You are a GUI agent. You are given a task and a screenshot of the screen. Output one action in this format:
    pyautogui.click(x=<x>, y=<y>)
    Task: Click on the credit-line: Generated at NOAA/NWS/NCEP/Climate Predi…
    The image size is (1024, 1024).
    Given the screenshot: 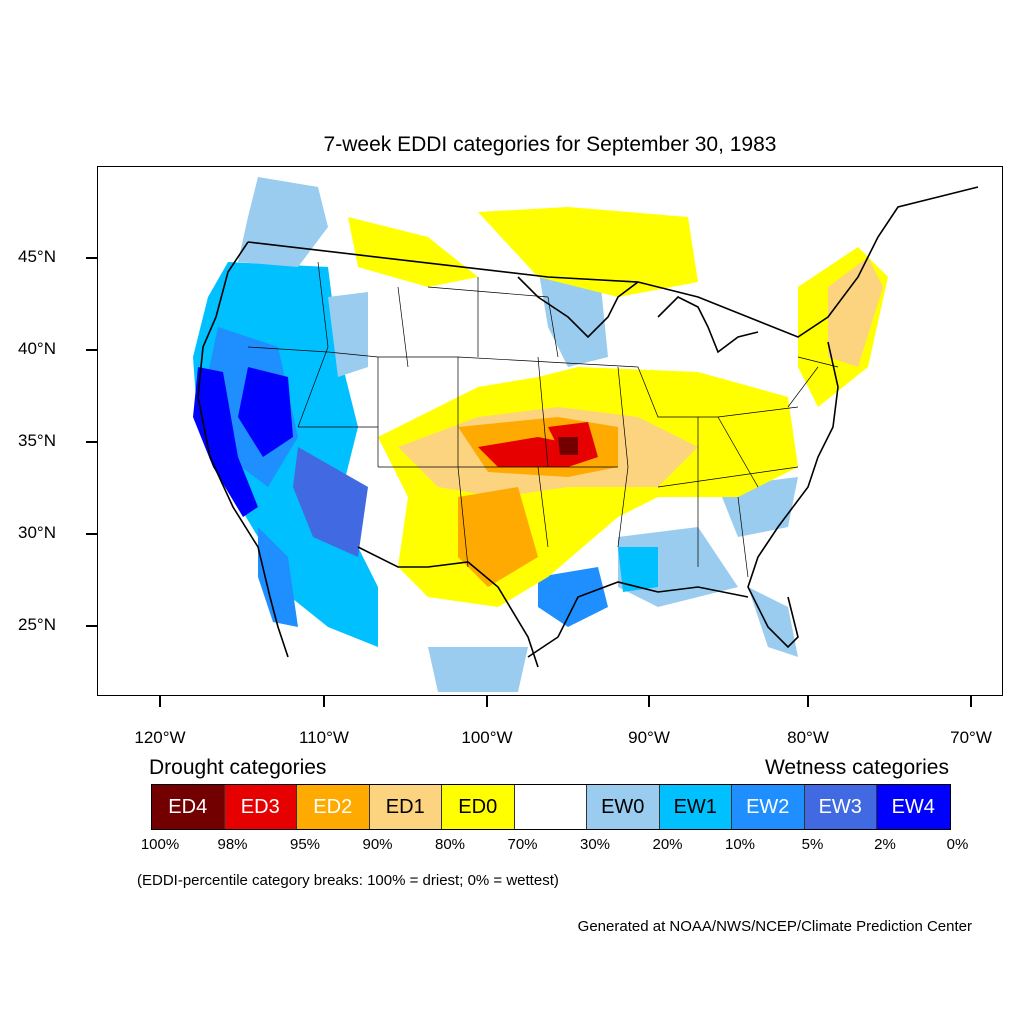 What is the action you would take?
    pyautogui.click(x=774, y=926)
    